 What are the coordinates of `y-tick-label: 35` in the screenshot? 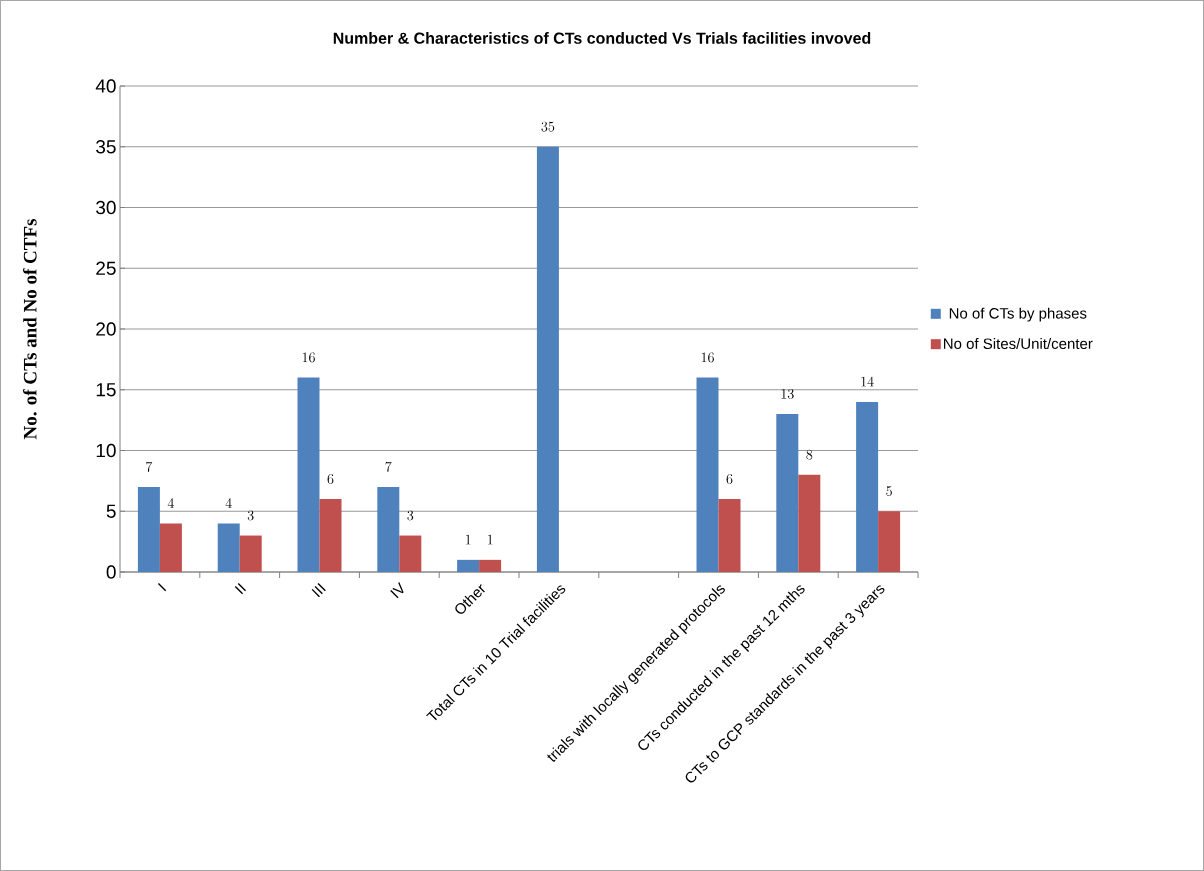 It's located at (106, 147).